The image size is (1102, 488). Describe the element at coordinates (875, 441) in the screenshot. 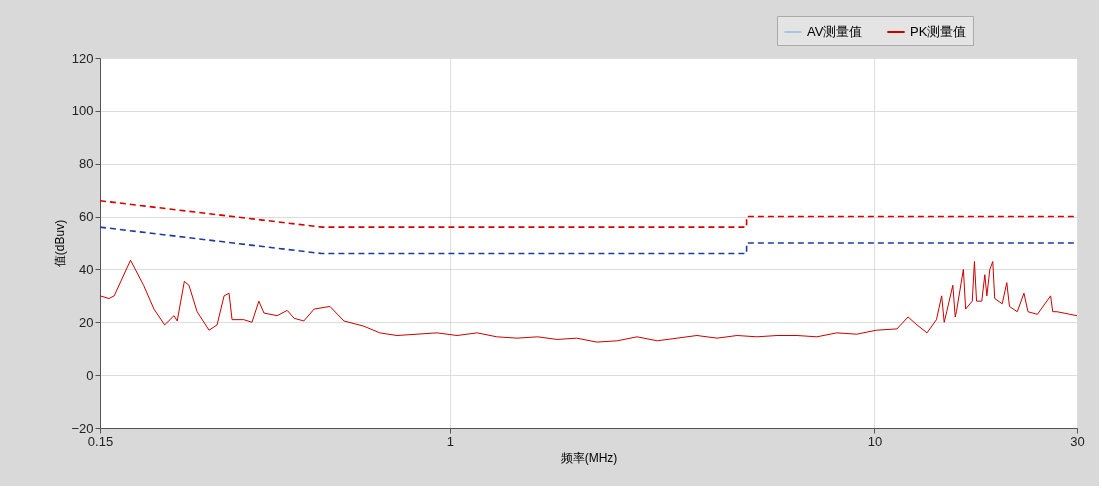

I see `x-tick-label: 10` at that location.